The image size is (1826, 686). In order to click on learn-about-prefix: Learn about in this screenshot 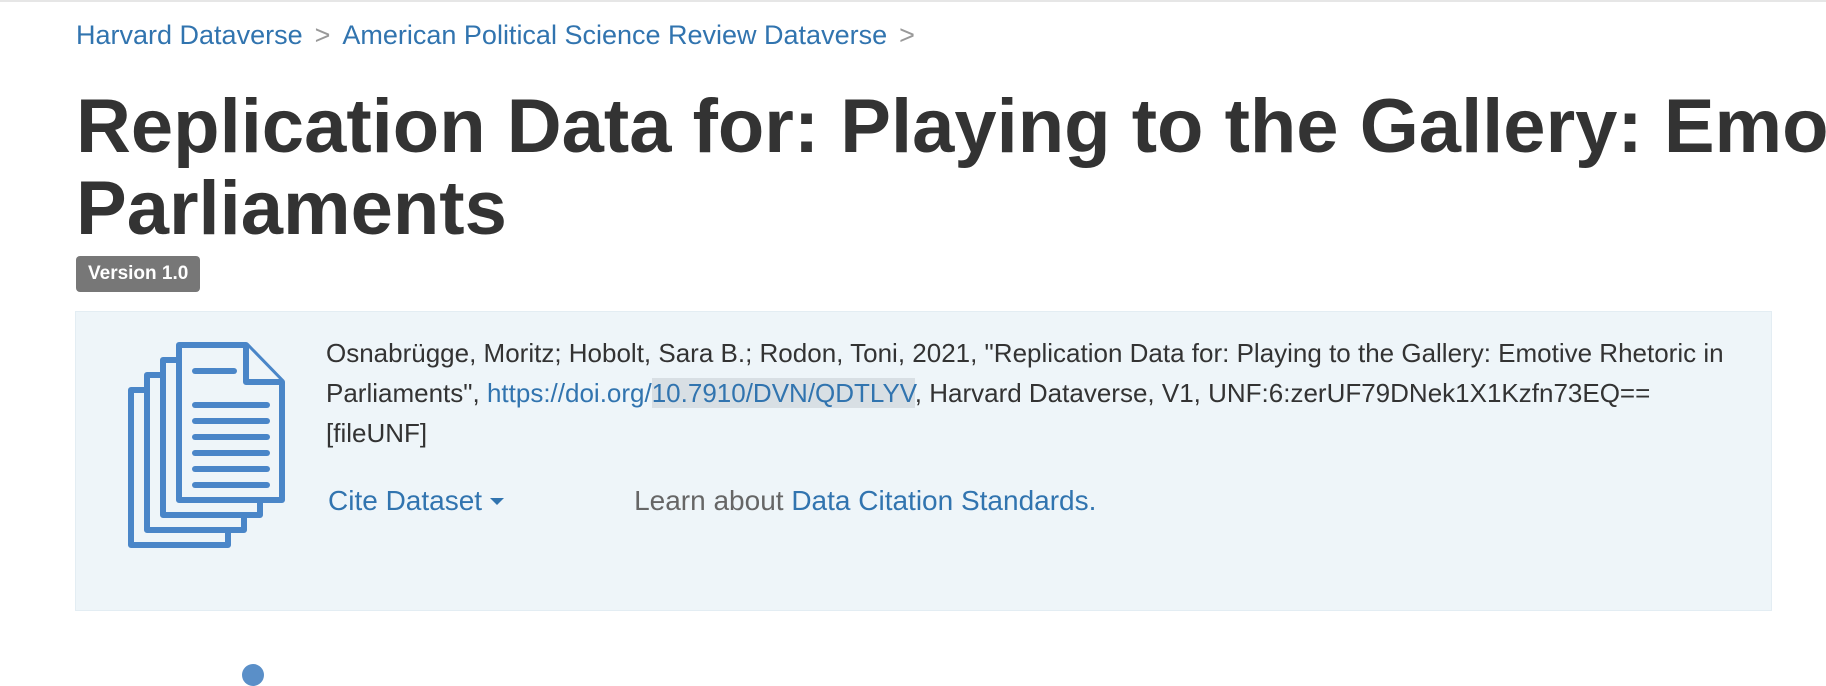, I will do `click(713, 500)`.